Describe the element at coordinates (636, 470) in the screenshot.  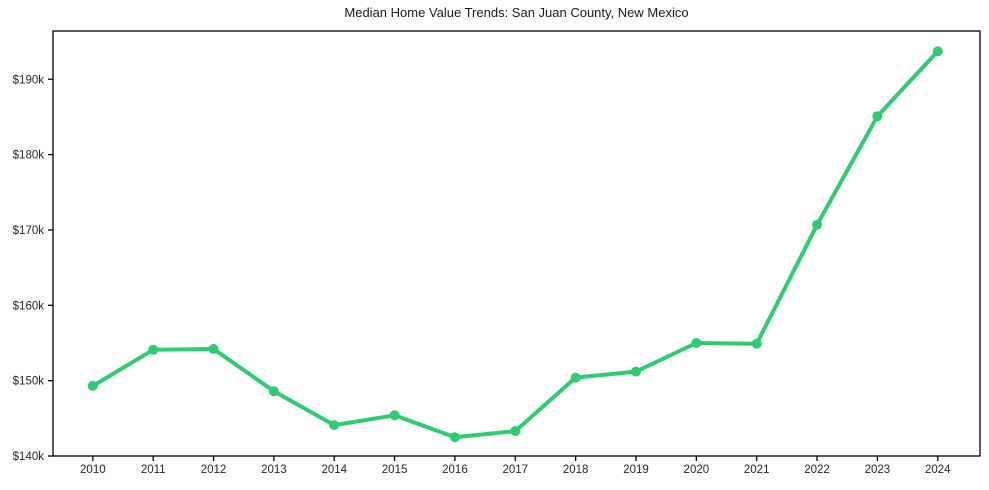
I see `x-tick-label: 2019` at that location.